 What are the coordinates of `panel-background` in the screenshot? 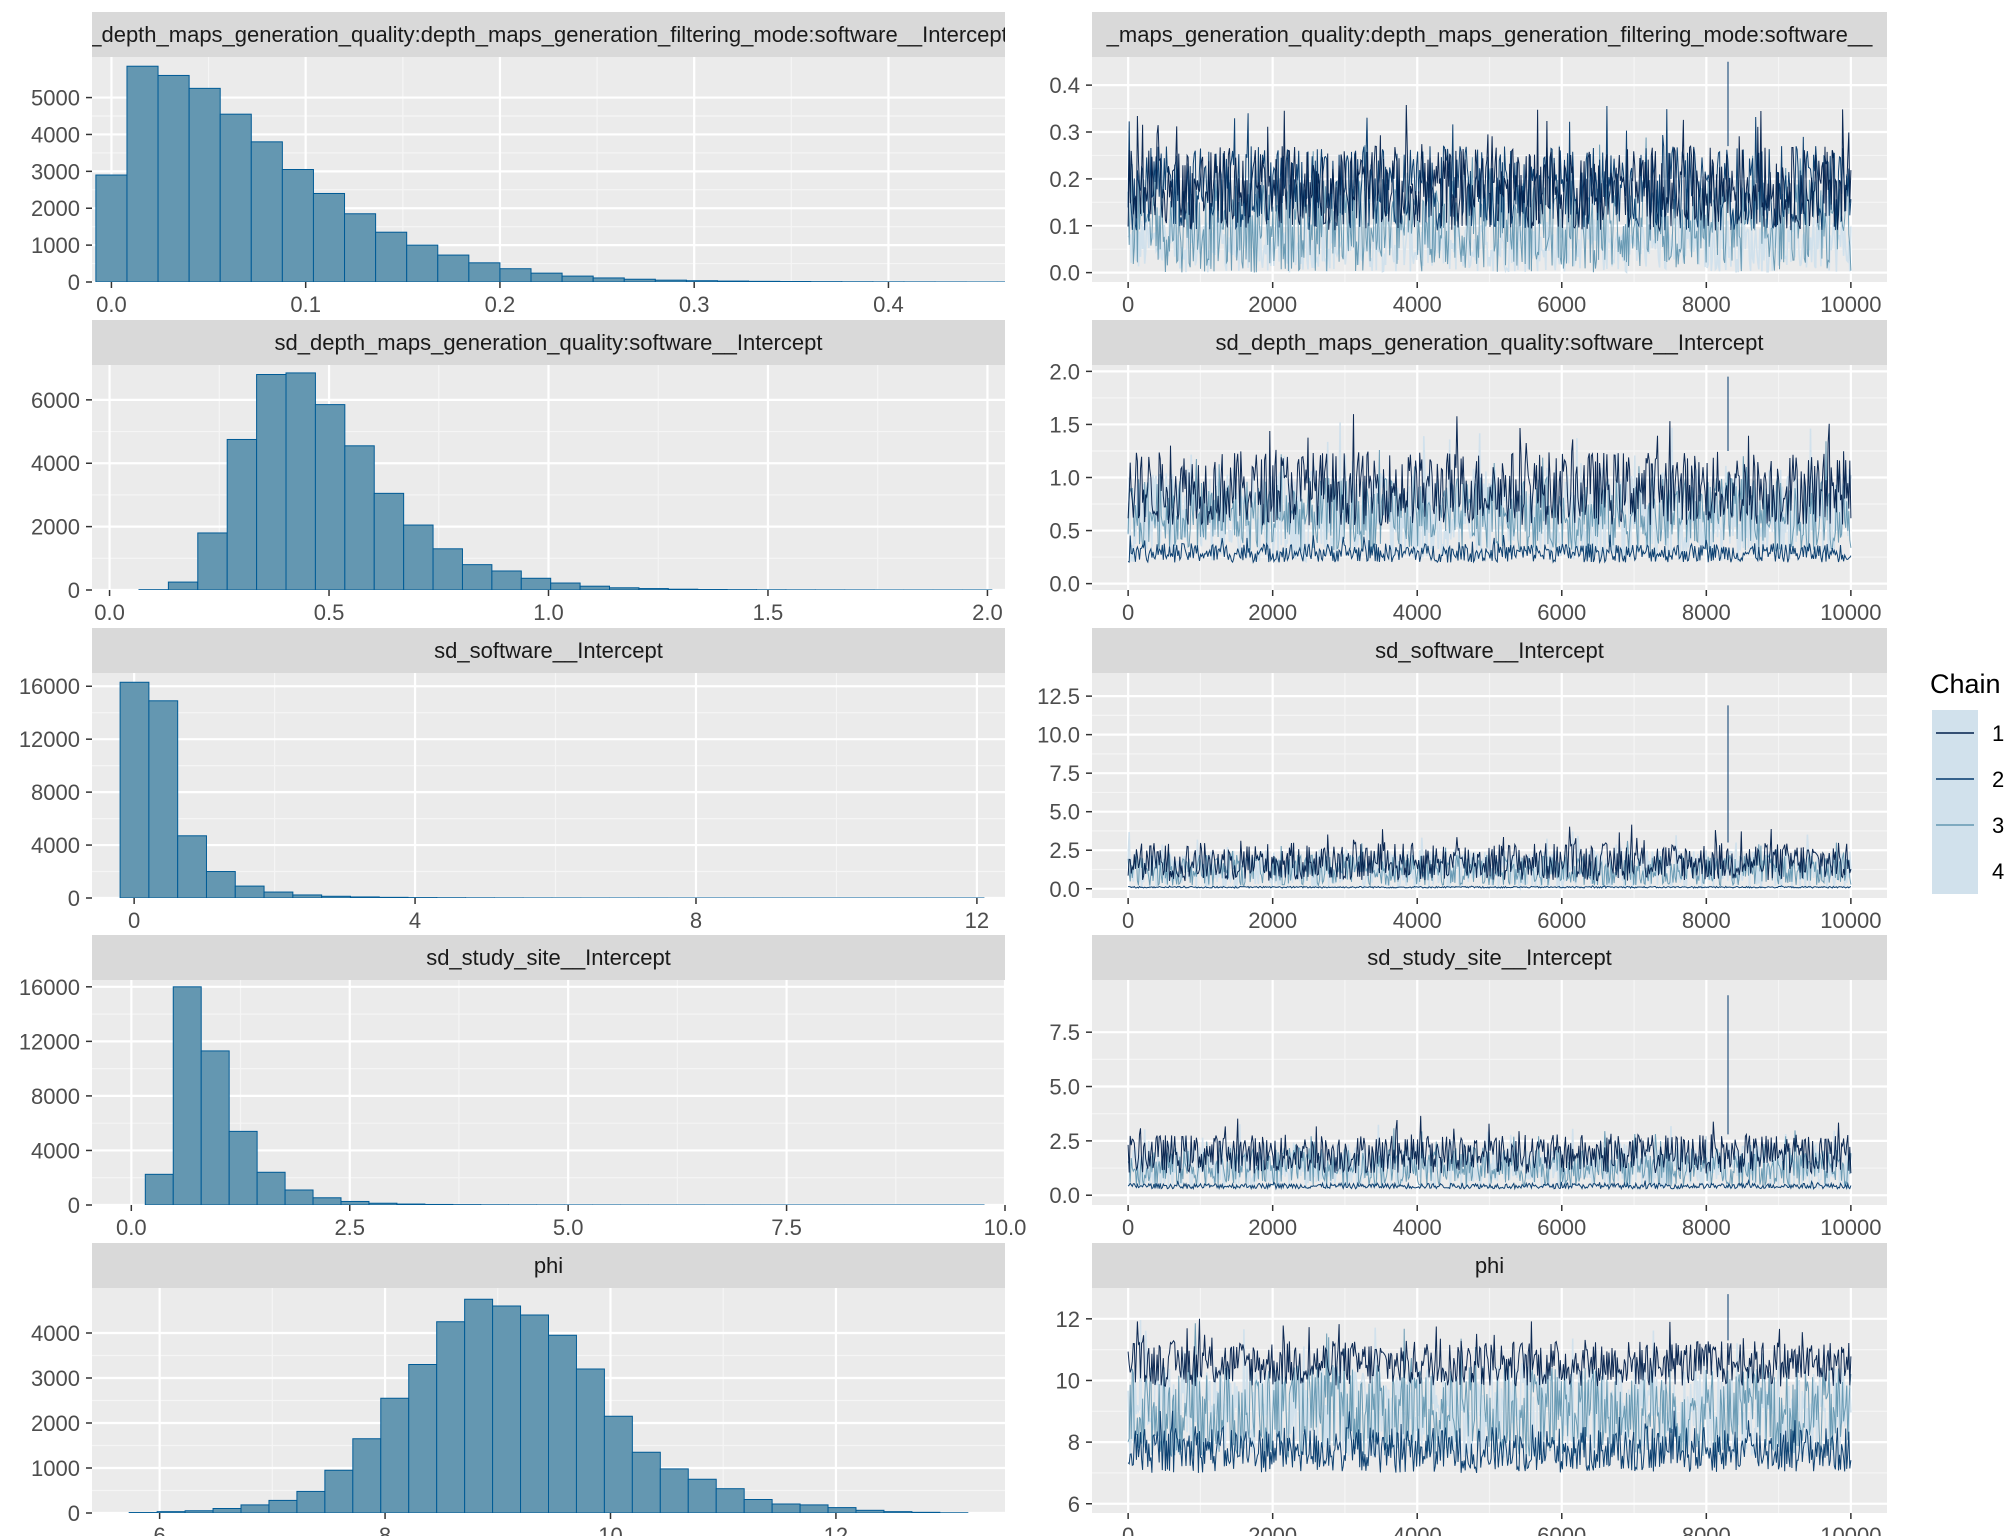 It's located at (548, 785).